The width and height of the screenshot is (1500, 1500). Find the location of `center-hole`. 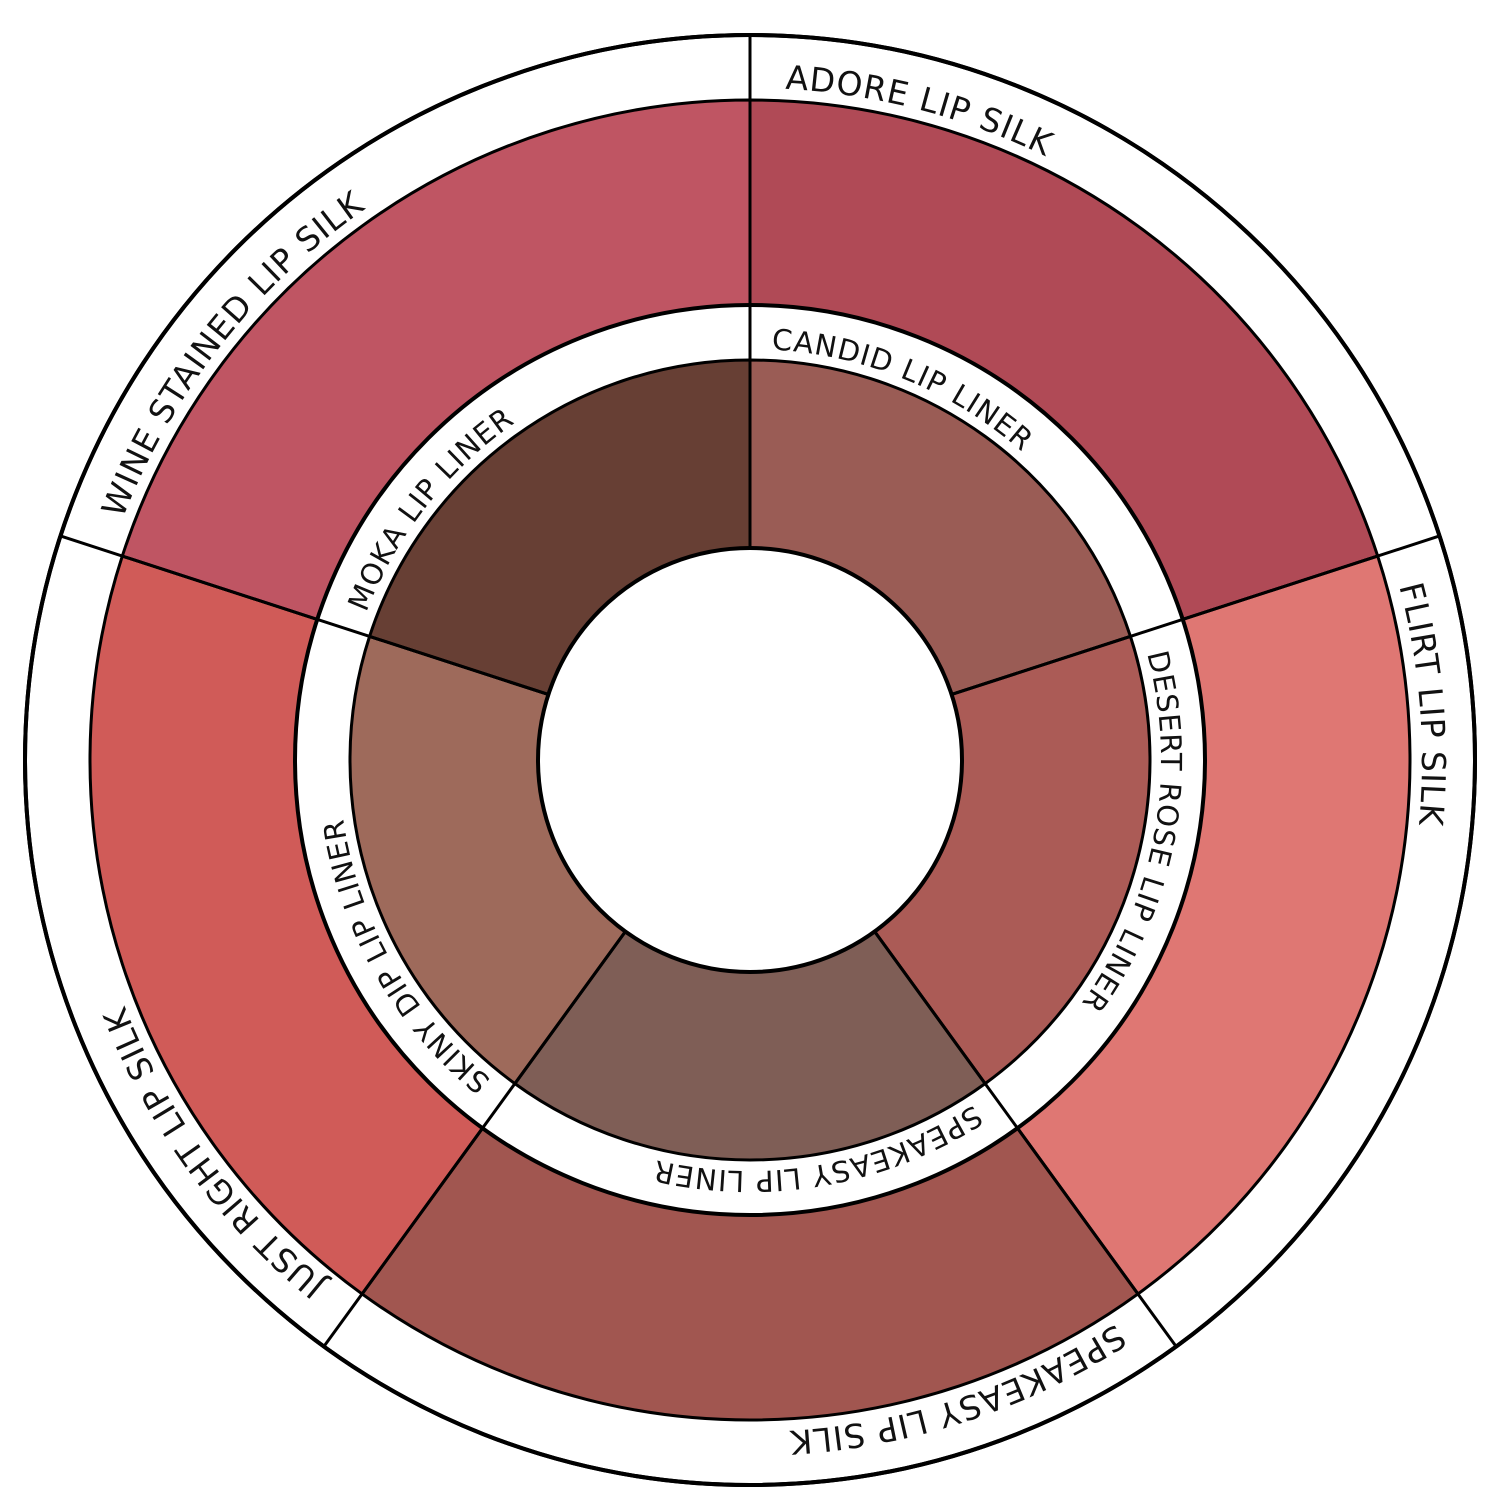

center-hole is located at coordinates (750, 760).